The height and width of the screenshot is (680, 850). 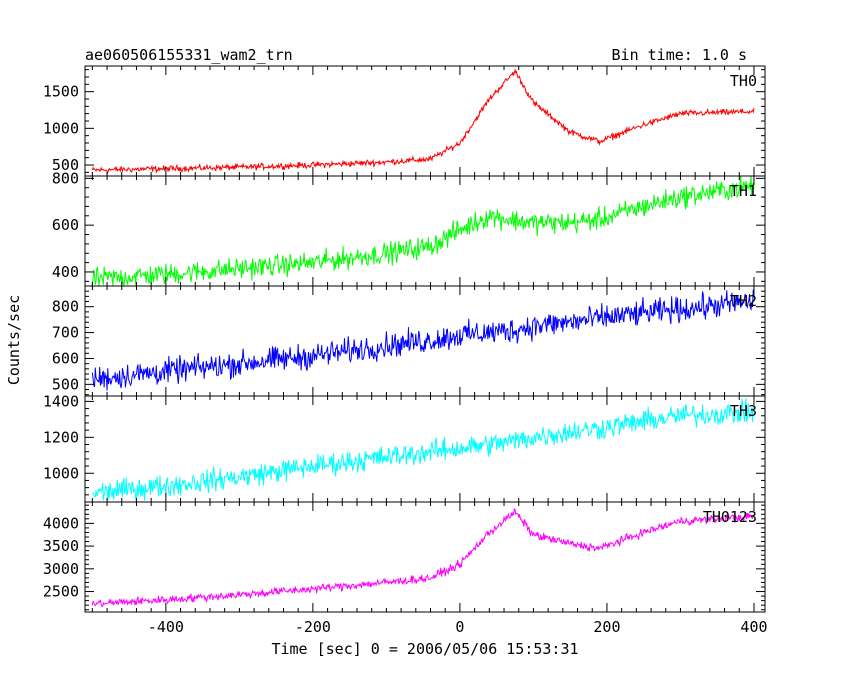 I want to click on series-line-th1, so click(x=423, y=231).